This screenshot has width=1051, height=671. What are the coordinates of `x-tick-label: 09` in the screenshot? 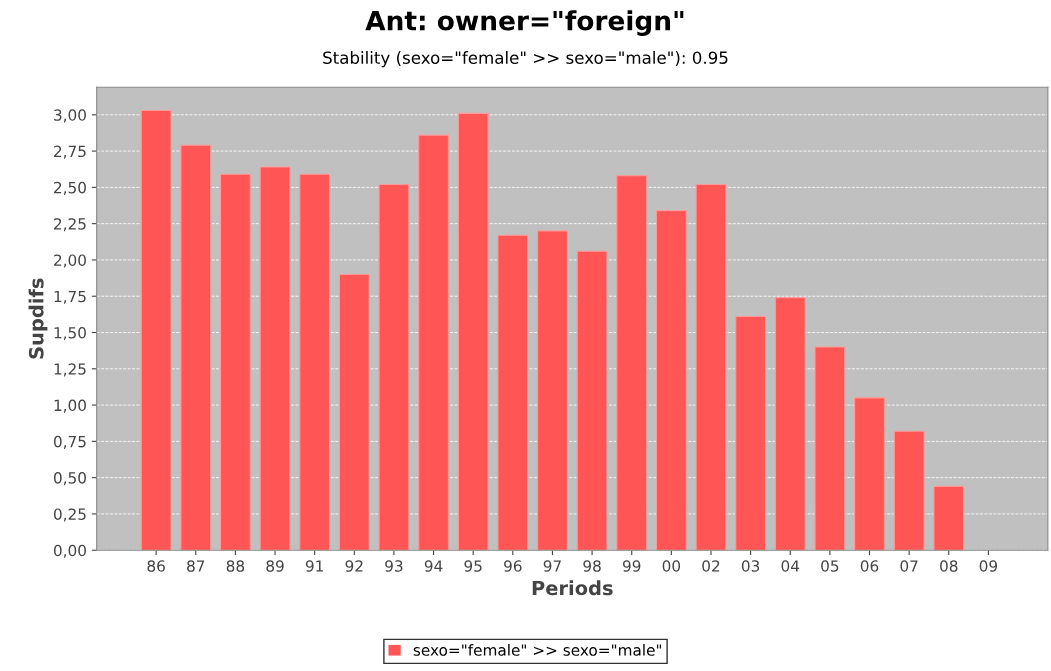 It's located at (988, 566).